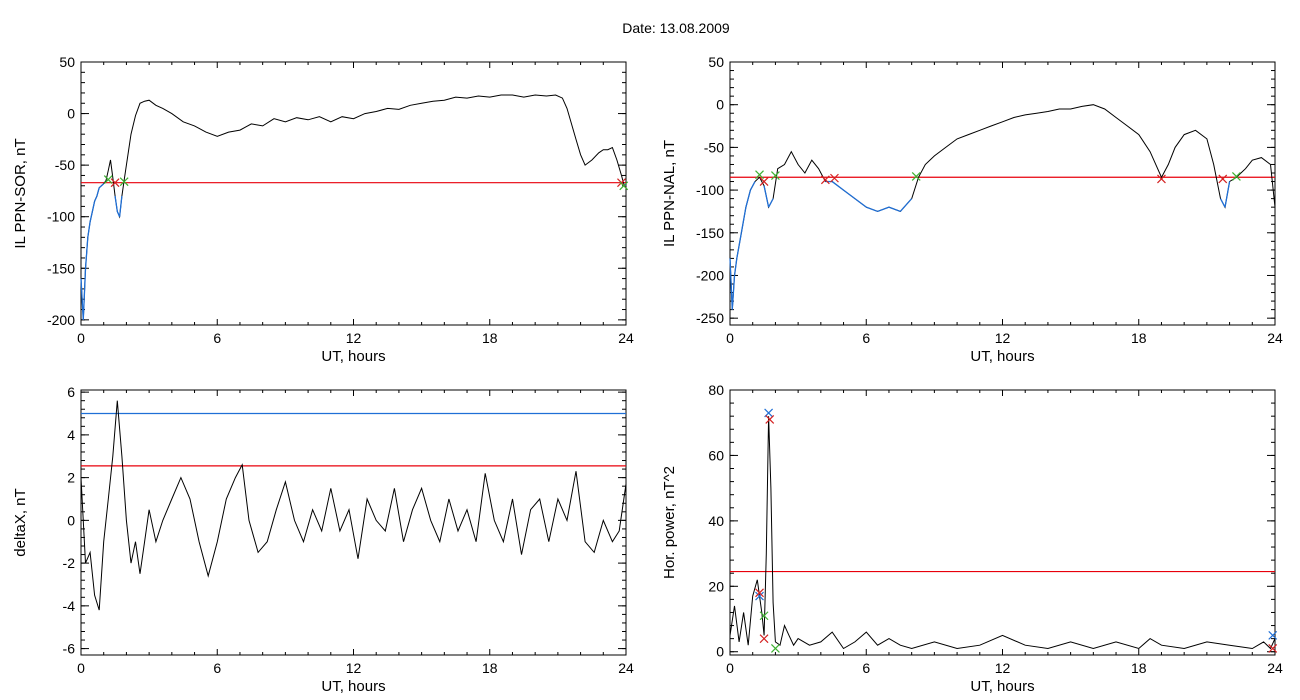 This screenshot has height=700, width=1300. What do you see at coordinates (69, 649) in the screenshot?
I see `y-tick-label: -6` at bounding box center [69, 649].